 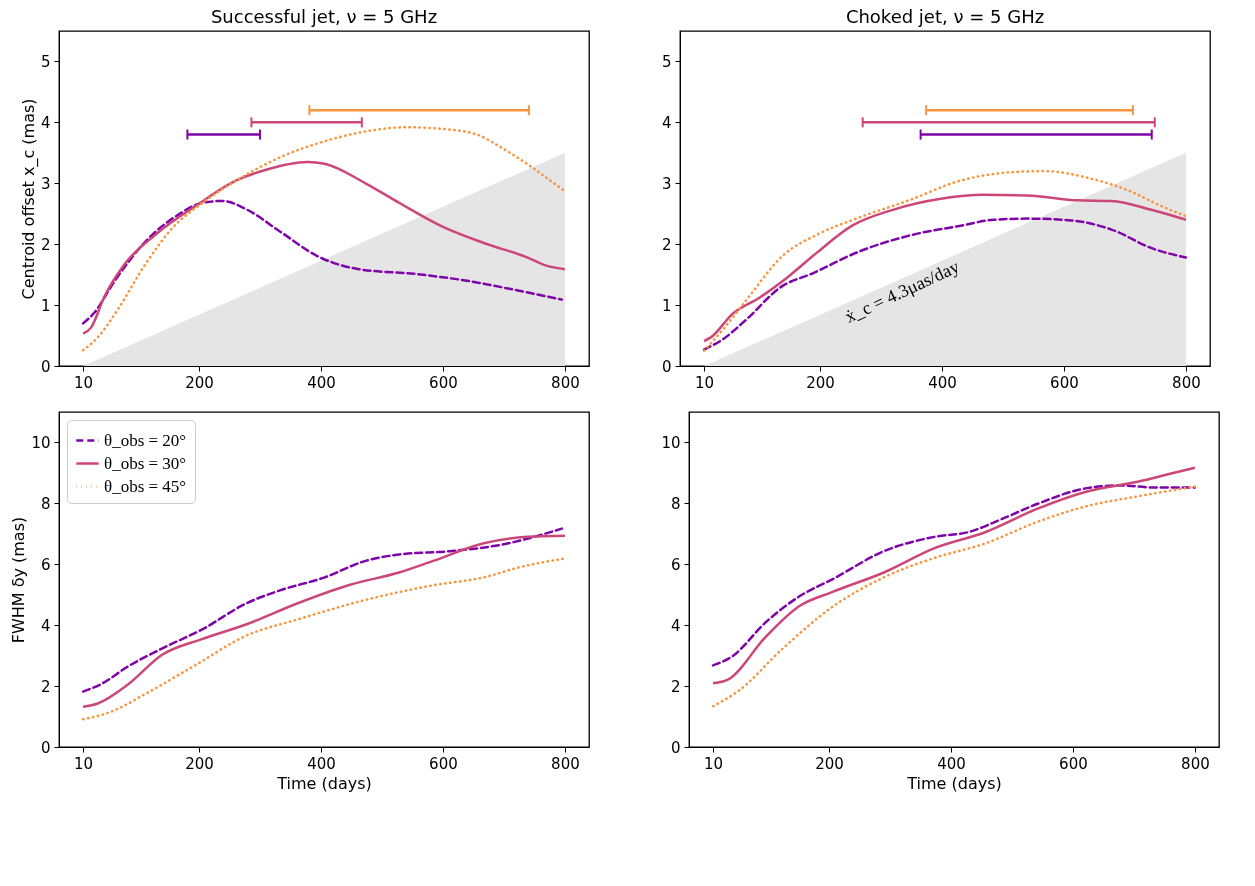 I want to click on y-axis-title: Centroid offset x_c (mas), so click(x=28, y=199).